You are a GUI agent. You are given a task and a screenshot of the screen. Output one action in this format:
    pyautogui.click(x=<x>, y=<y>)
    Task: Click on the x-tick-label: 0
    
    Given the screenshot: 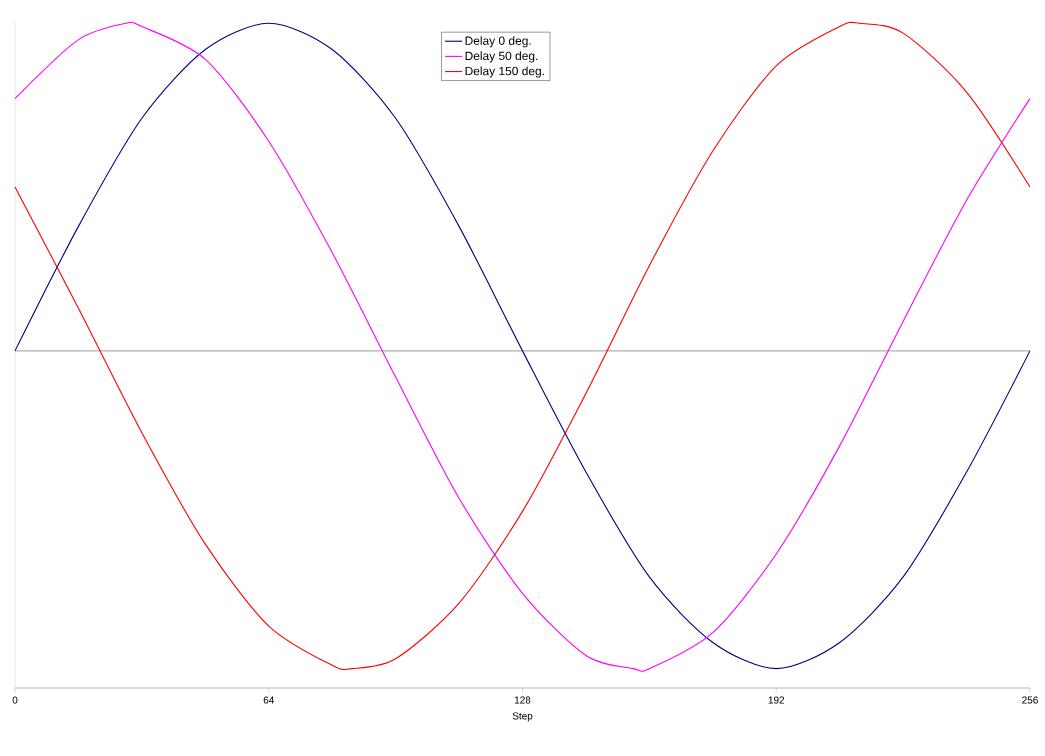 What is the action you would take?
    pyautogui.click(x=15, y=700)
    